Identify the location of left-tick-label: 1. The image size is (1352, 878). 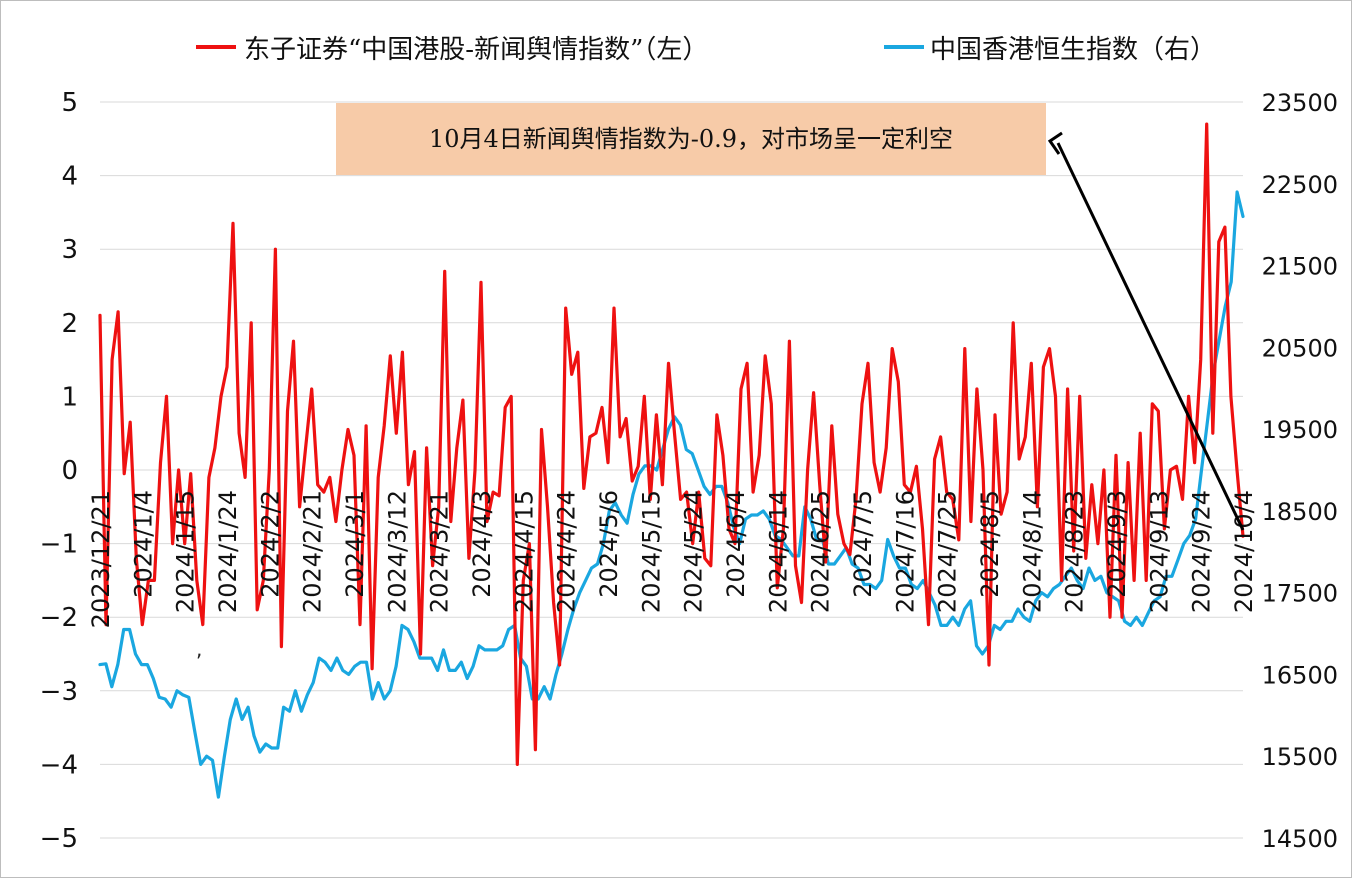
(69, 397).